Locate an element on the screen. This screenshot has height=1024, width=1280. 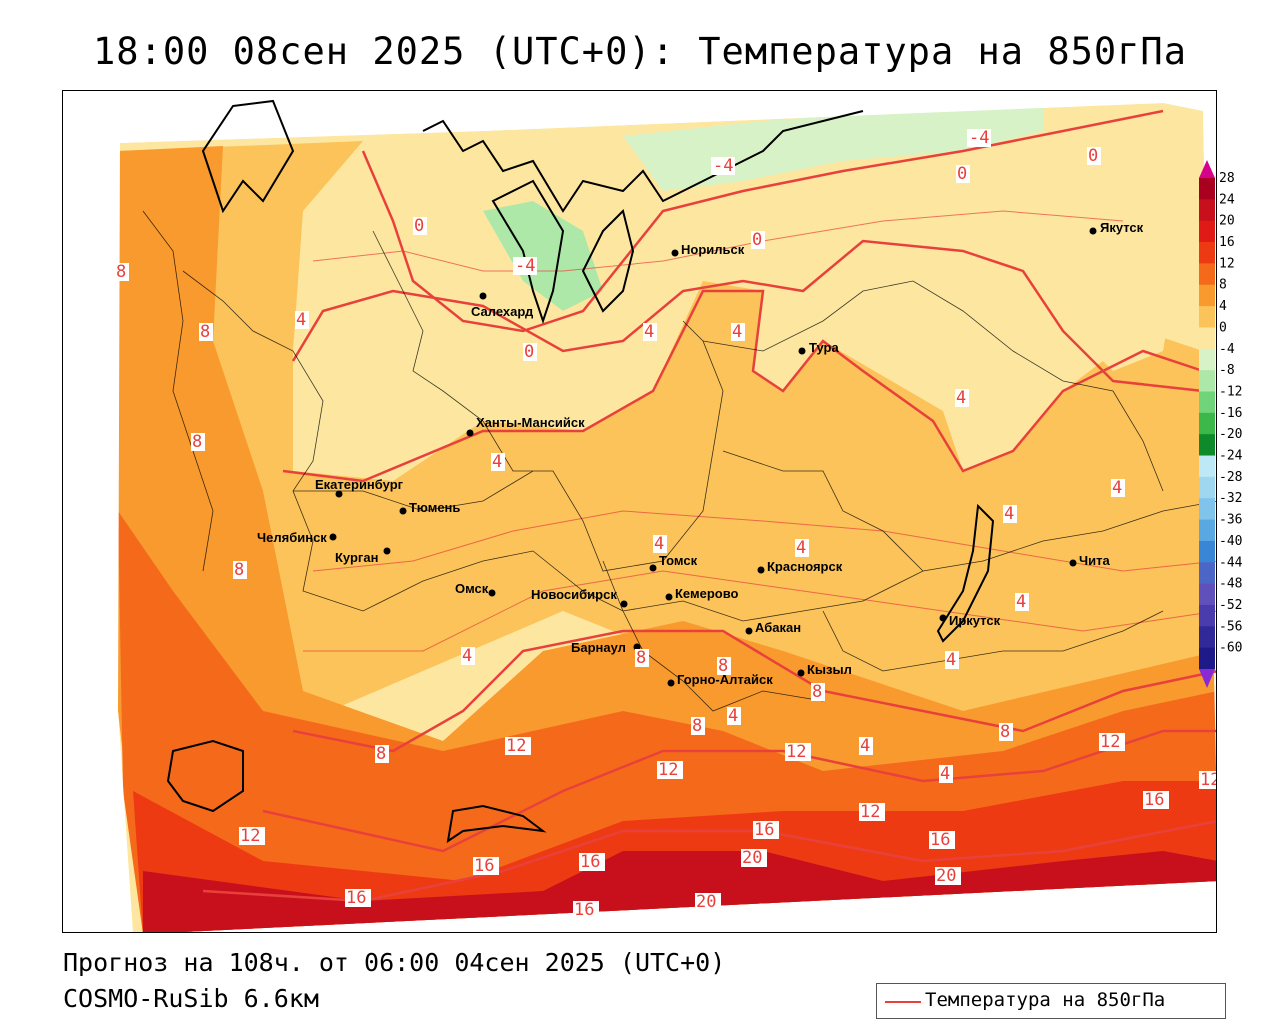
svg-text: Норильск is located at coordinates (713, 249).